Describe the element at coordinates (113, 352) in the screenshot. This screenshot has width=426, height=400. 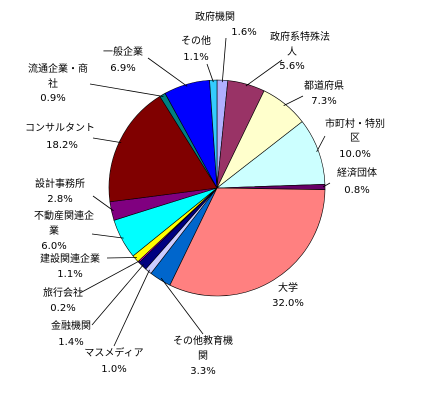
I see `slice-name-label-8: マスメディア` at that location.